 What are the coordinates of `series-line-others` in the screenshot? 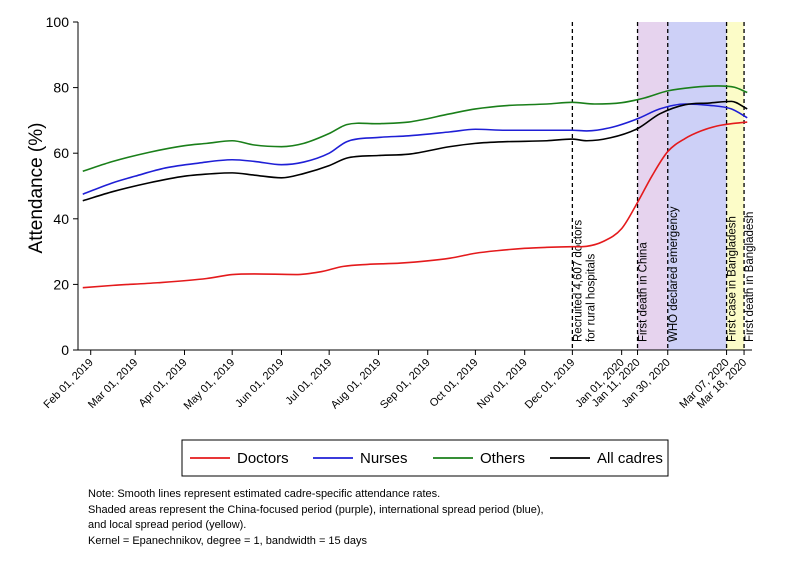 It's located at (415, 129).